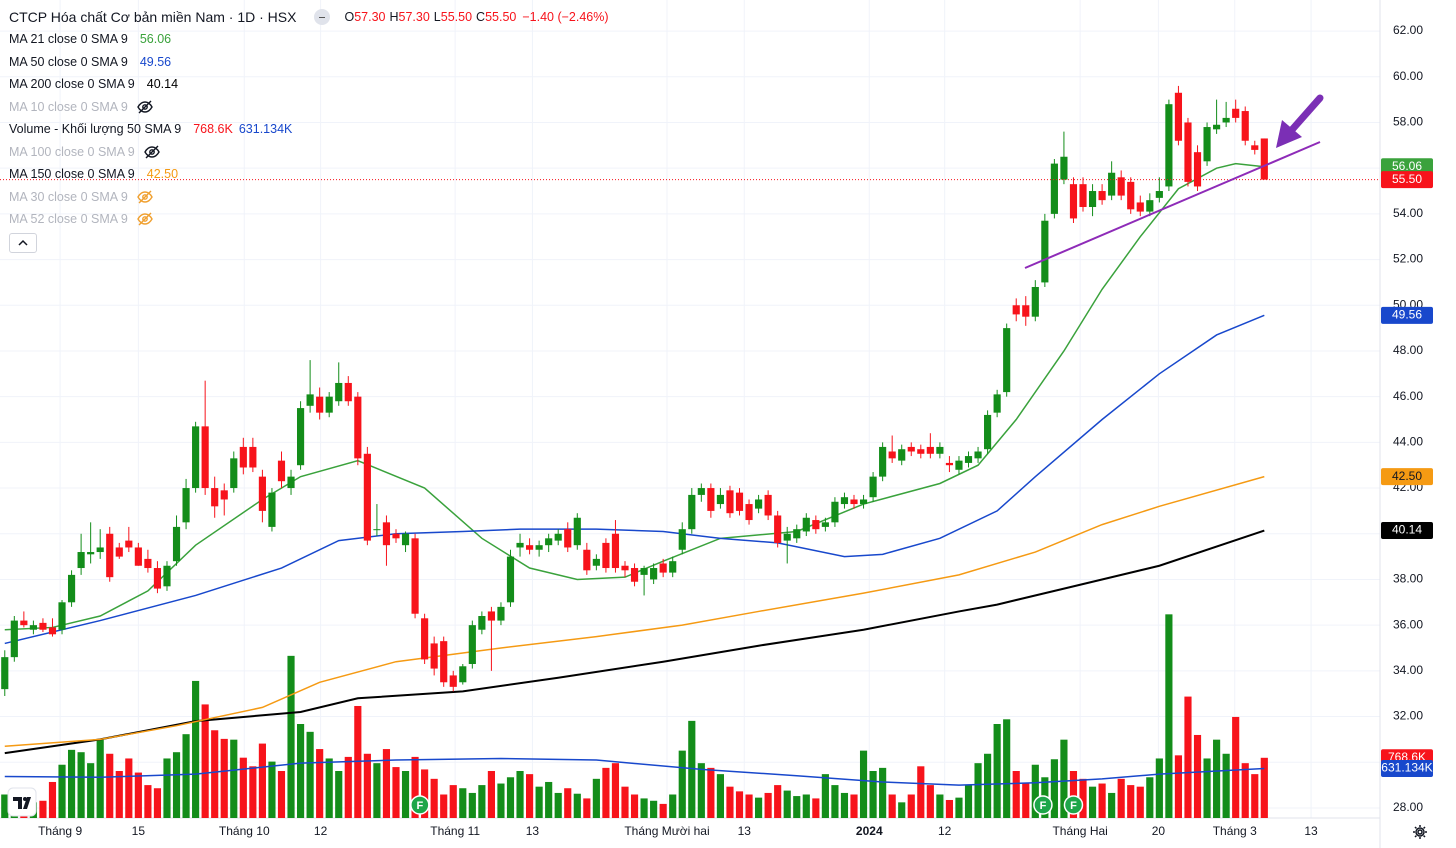  I want to click on legend-row: MA 30 close 0 SMA 9, so click(309, 197).